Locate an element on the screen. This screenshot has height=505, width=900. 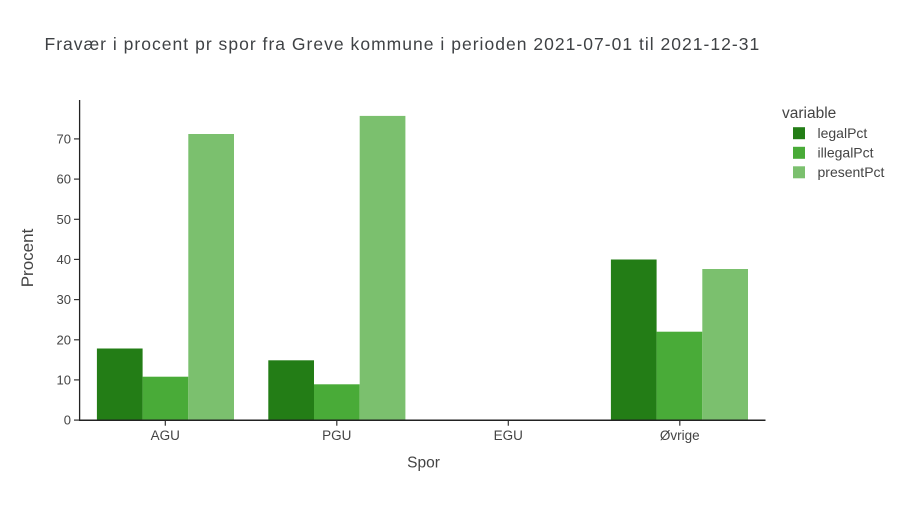
svg-text: PGU is located at coordinates (336, 435).